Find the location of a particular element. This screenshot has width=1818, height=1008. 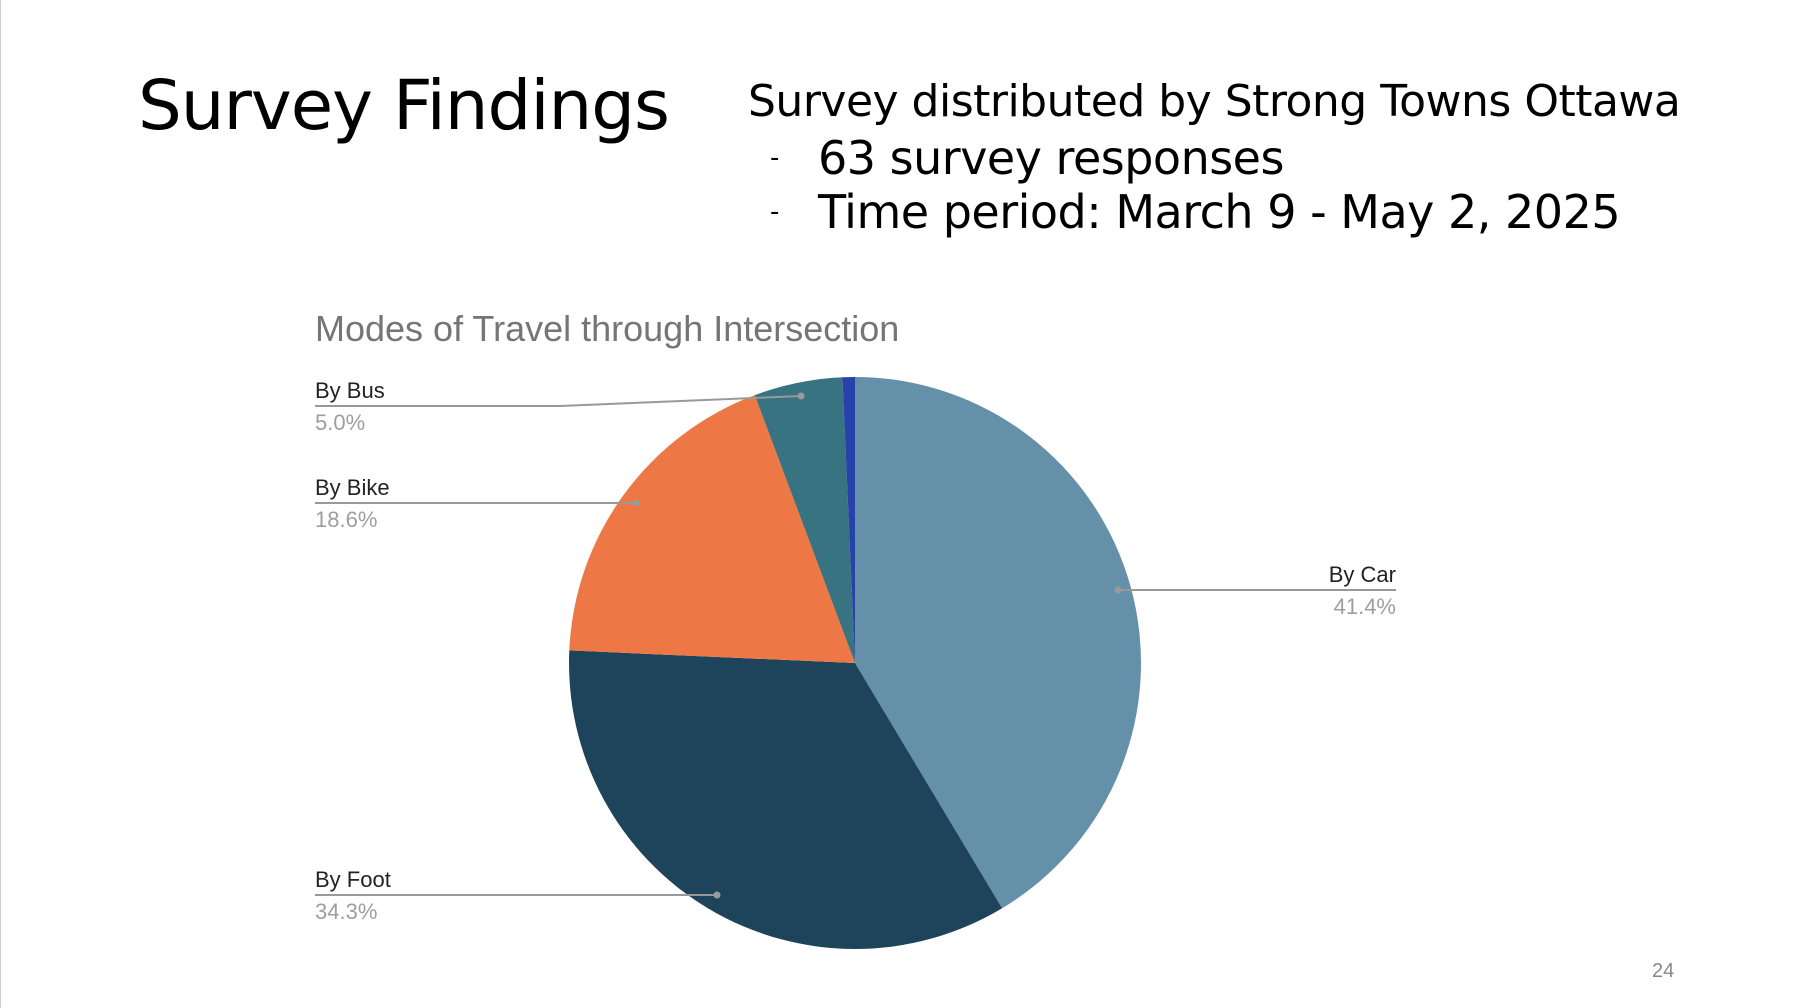

leader-dot-by-car is located at coordinates (1118, 590).